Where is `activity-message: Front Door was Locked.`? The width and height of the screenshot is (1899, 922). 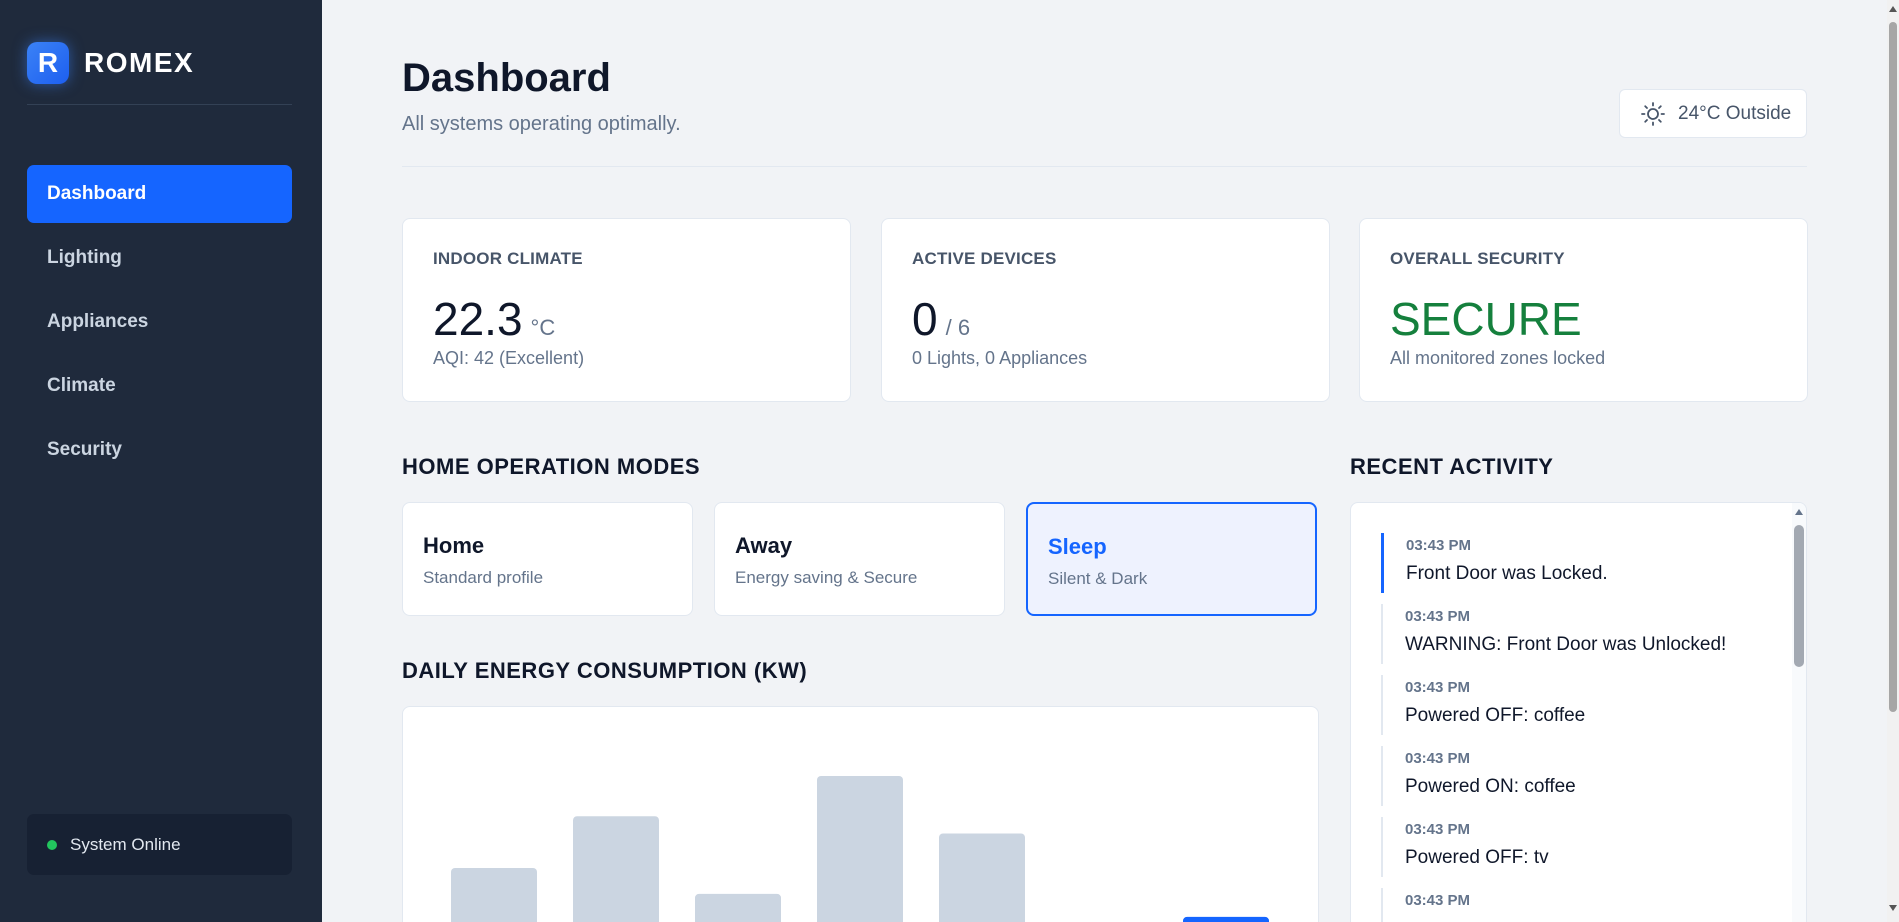 activity-message: Front Door was Locked. is located at coordinates (1507, 573).